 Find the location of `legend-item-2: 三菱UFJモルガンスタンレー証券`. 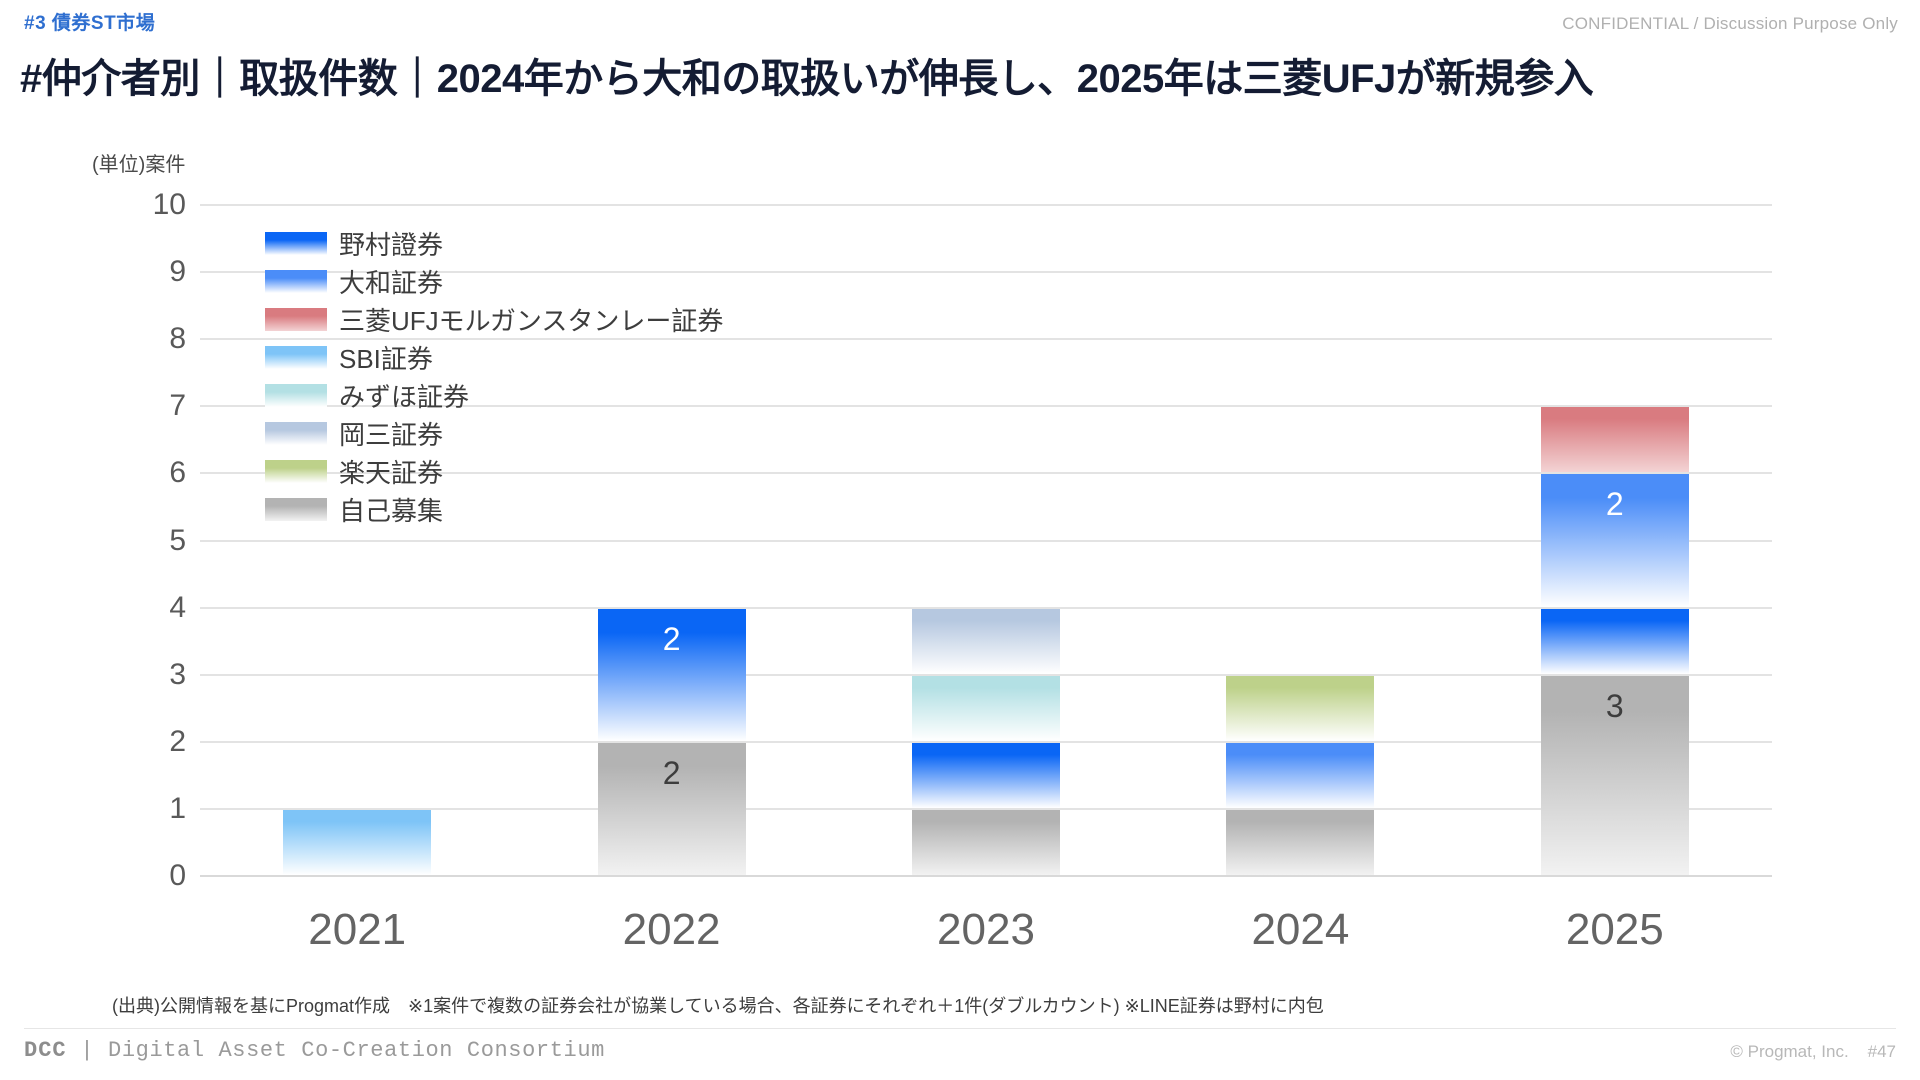

legend-item-2: 三菱UFJモルガンスタンレー証券 is located at coordinates (494, 319).